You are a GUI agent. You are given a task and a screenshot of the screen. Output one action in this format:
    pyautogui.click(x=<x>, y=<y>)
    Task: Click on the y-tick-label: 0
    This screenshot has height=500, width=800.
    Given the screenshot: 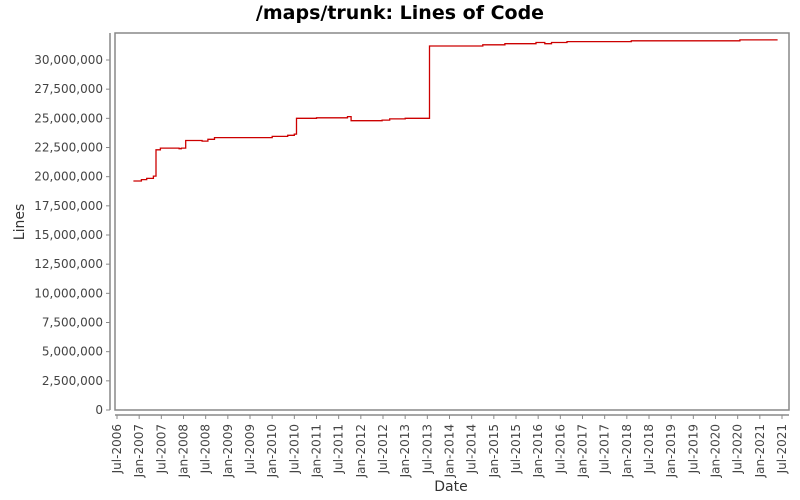 What is the action you would take?
    pyautogui.click(x=99, y=410)
    